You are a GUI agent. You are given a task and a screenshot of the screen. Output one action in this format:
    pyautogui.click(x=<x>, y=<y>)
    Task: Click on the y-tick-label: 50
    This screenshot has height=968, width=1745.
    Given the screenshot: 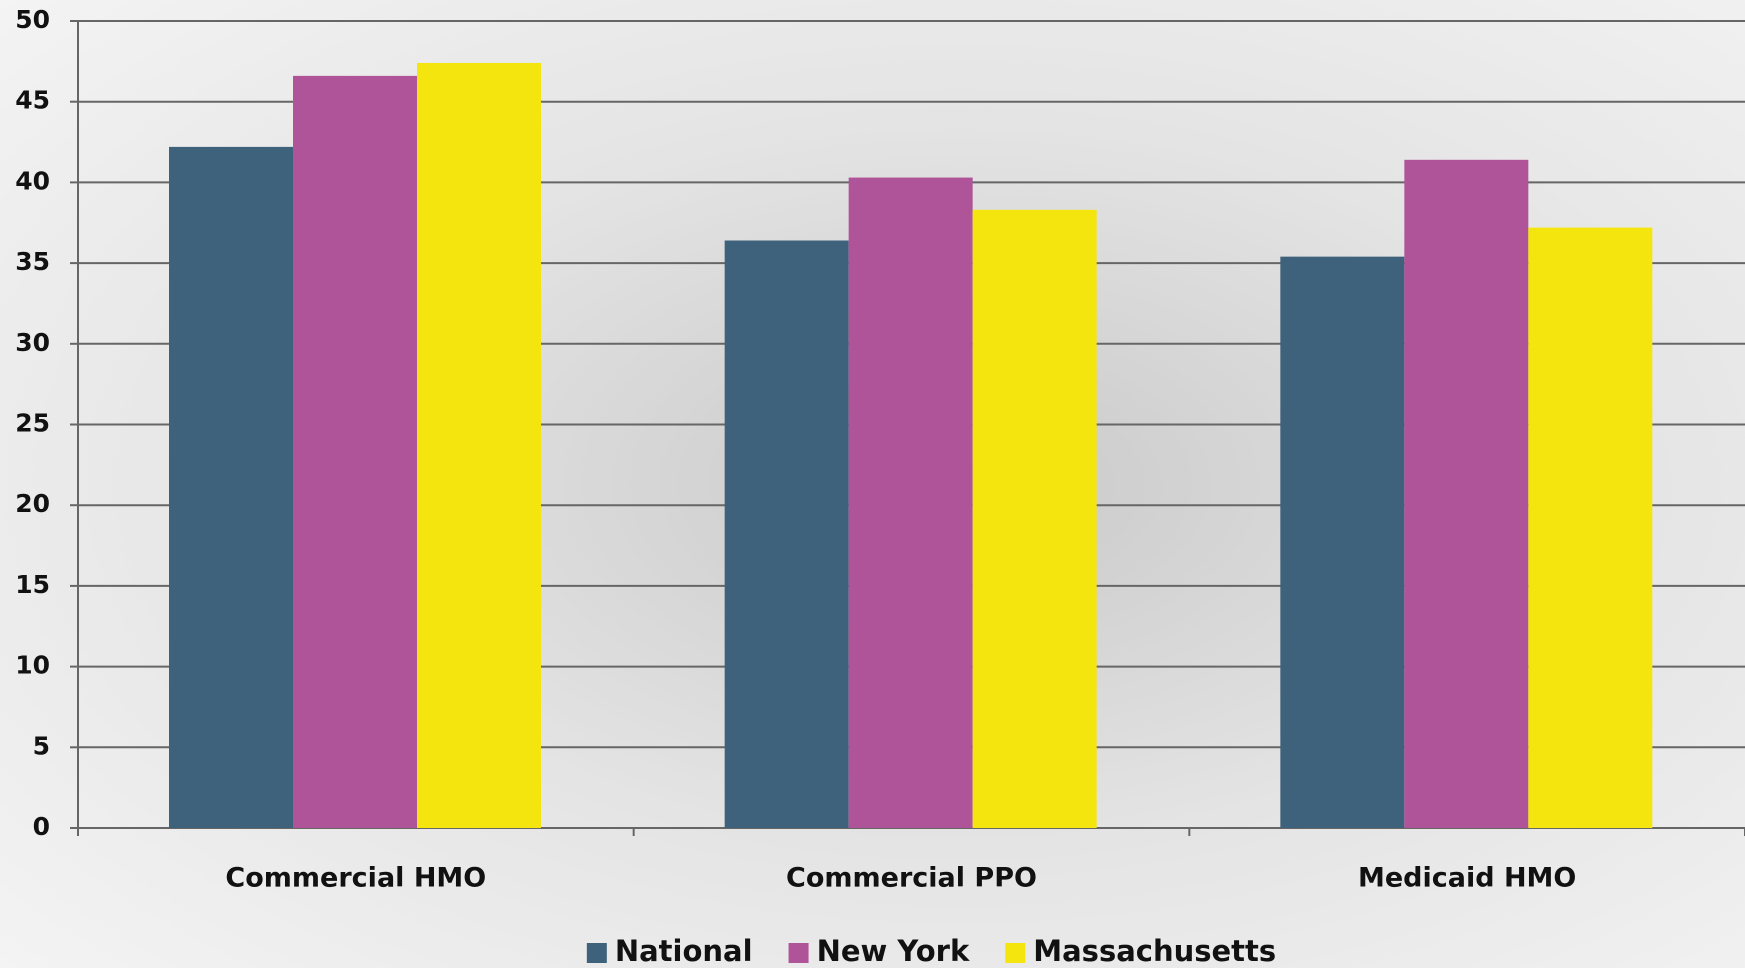 What is the action you would take?
    pyautogui.click(x=32, y=19)
    